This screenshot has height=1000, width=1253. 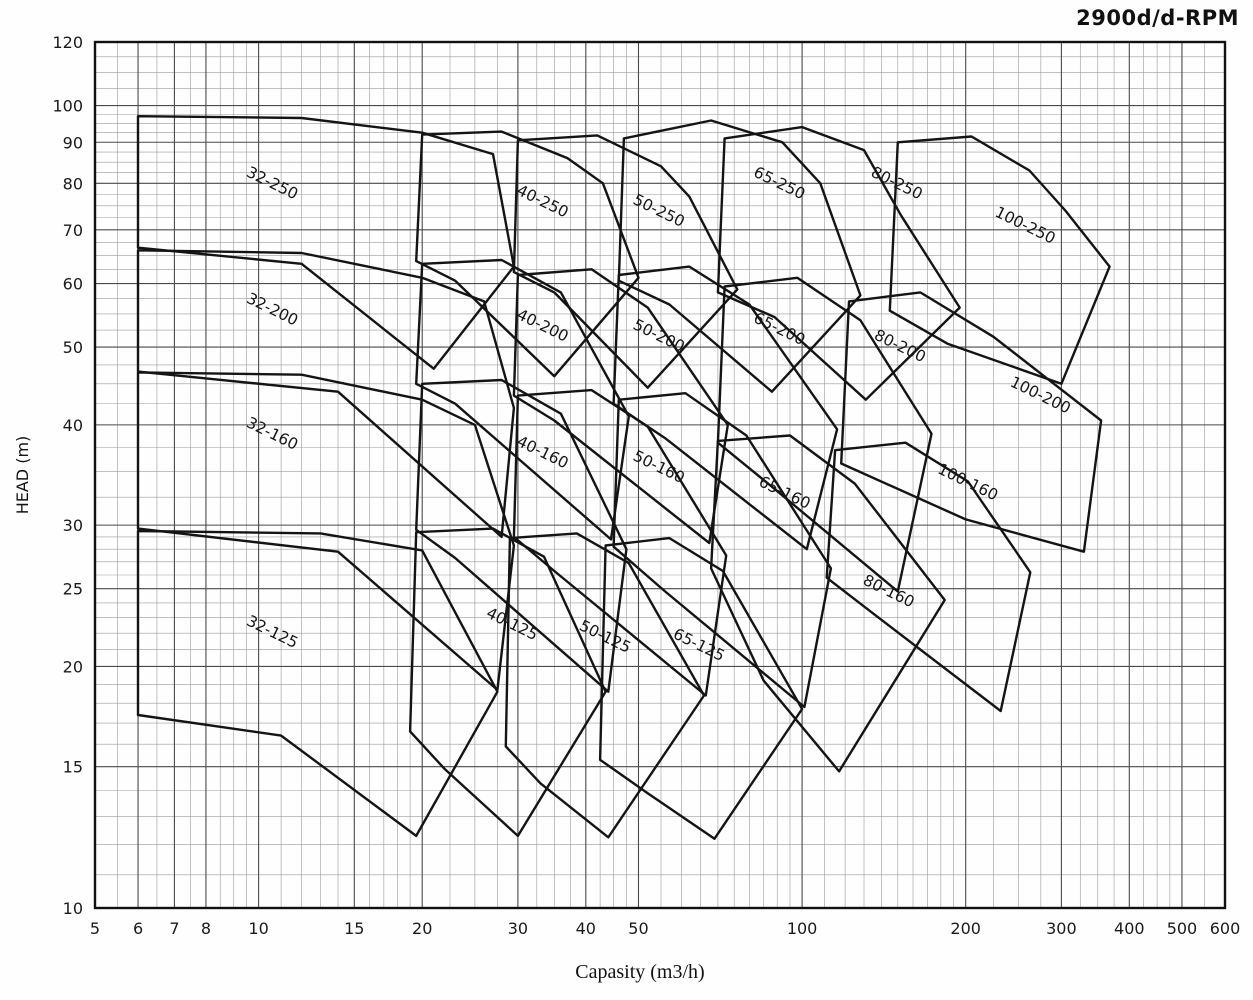 I want to click on x-tick-label: 6, so click(x=138, y=928).